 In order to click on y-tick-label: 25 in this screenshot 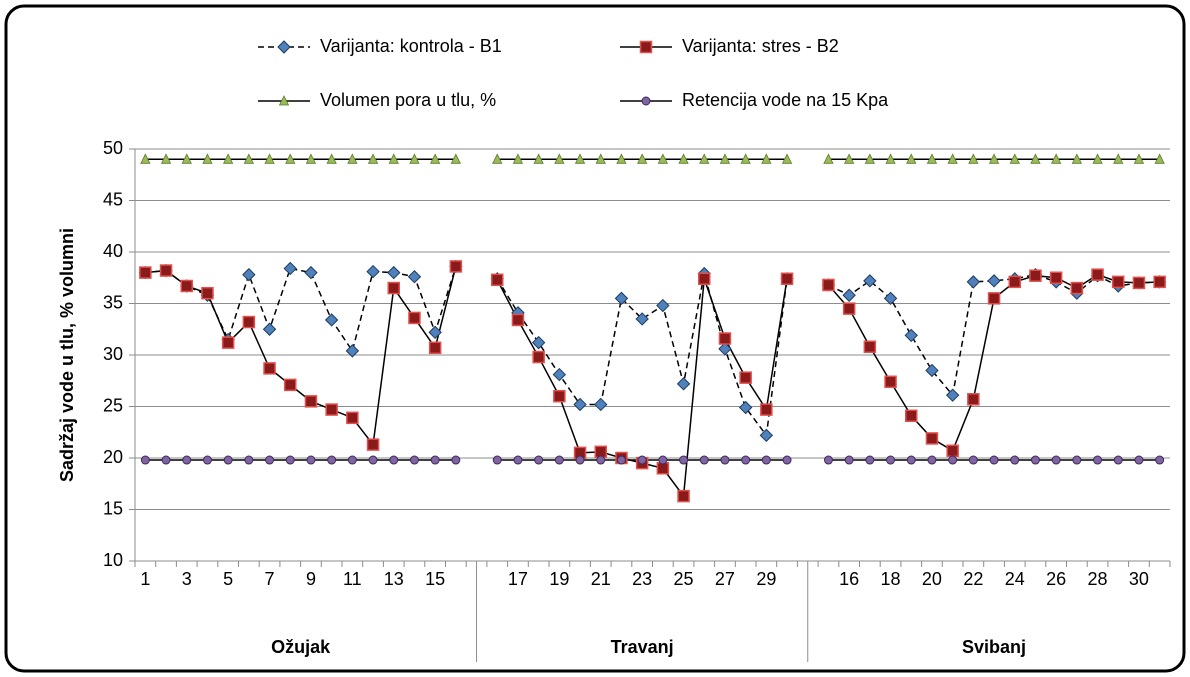, I will do `click(113, 405)`.